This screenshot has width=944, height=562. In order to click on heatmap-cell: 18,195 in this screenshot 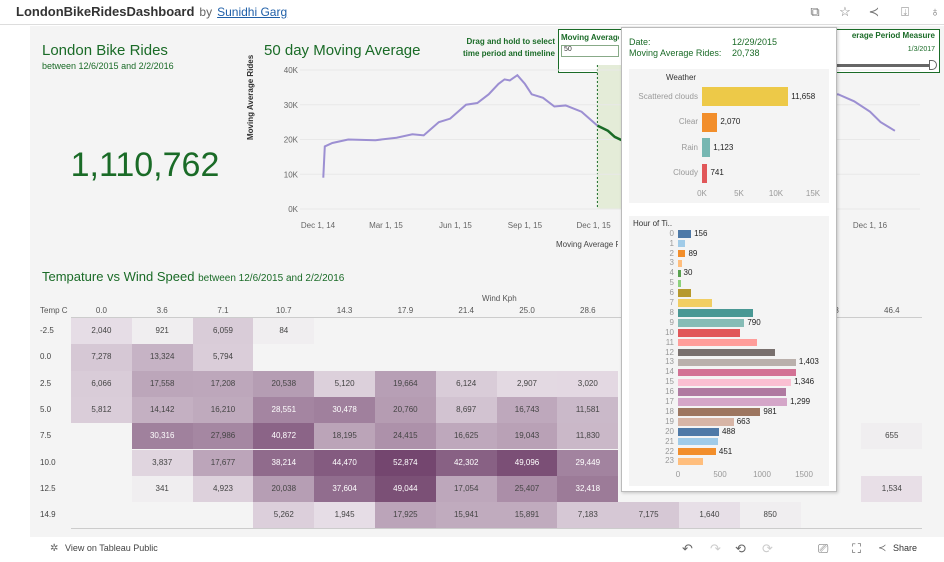, I will do `click(344, 436)`.